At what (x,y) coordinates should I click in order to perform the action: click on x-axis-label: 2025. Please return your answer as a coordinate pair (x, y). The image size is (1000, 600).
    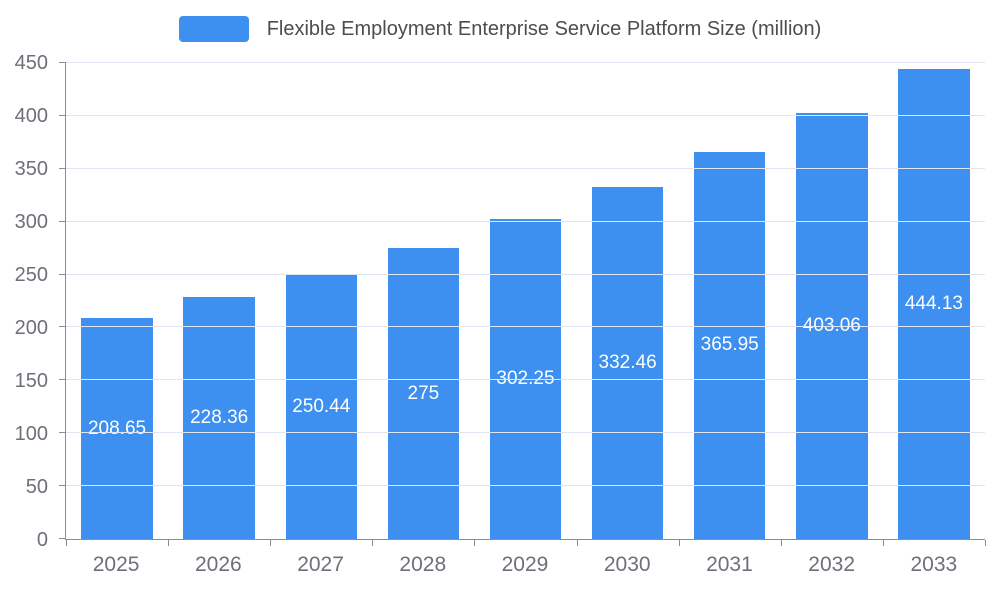
    Looking at the image, I should click on (116, 564).